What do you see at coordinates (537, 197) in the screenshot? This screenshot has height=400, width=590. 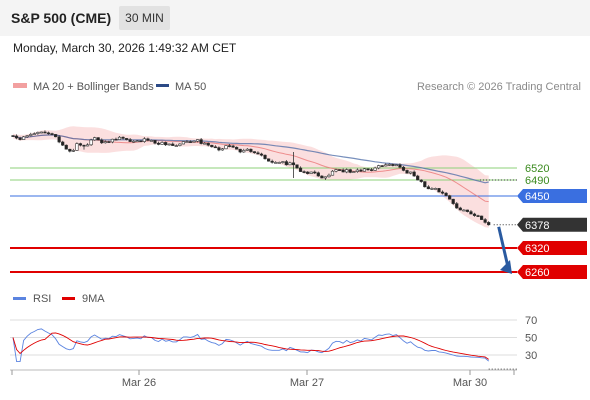 I see `level-label: 6450` at bounding box center [537, 197].